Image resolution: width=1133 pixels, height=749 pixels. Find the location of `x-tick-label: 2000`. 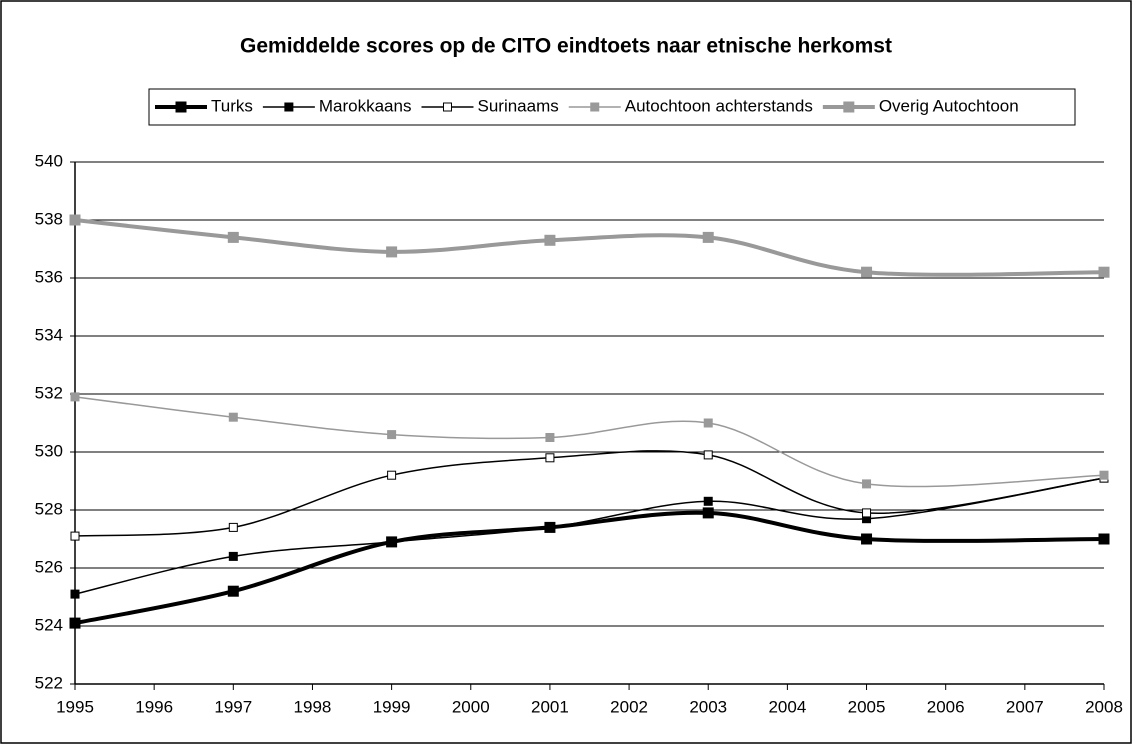

x-tick-label: 2000 is located at coordinates (471, 706).